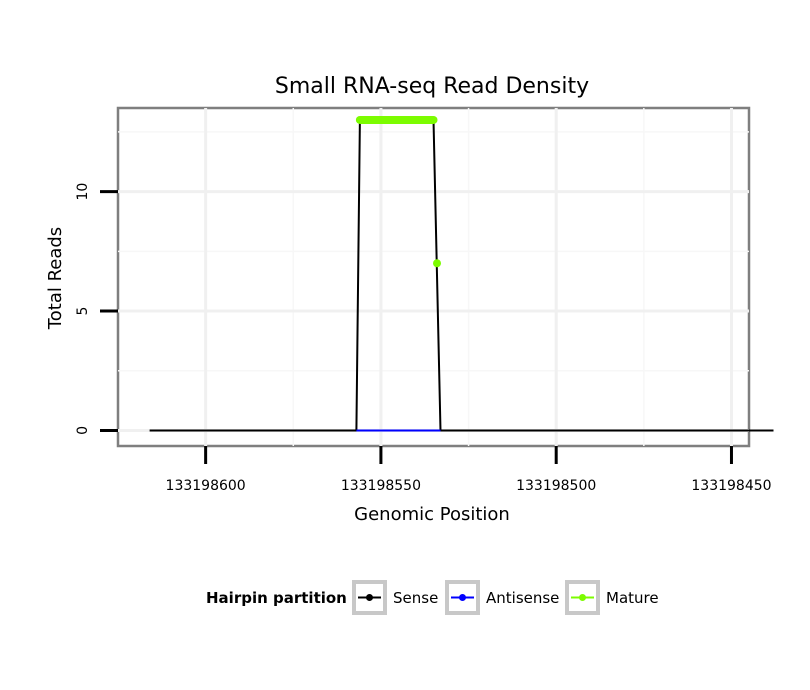 The height and width of the screenshot is (690, 810). What do you see at coordinates (83, 311) in the screenshot?
I see `y-tick-label: 5` at bounding box center [83, 311].